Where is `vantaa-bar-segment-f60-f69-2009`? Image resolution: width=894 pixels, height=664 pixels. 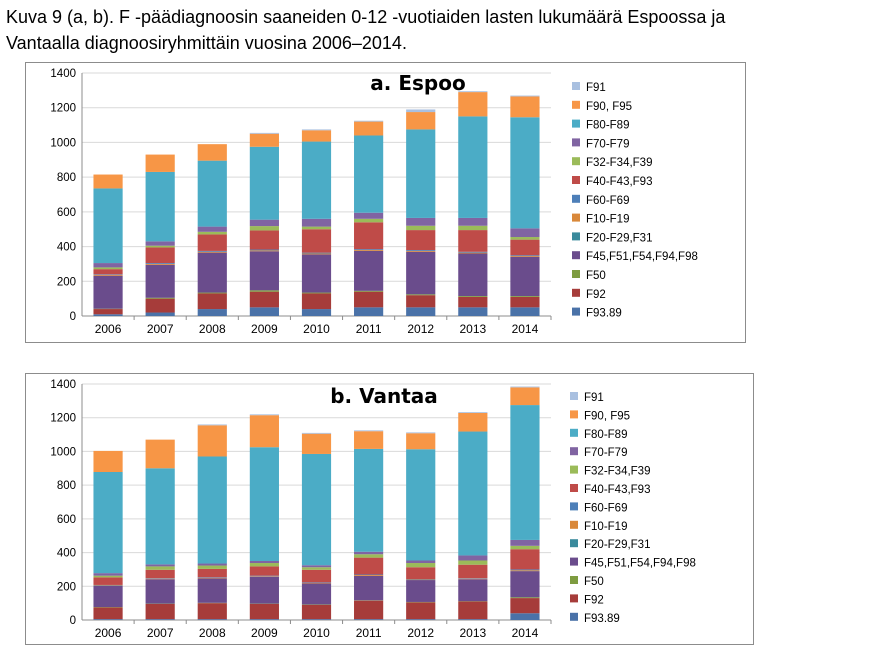
vantaa-bar-segment-f60-f69-2009 is located at coordinates (264, 576).